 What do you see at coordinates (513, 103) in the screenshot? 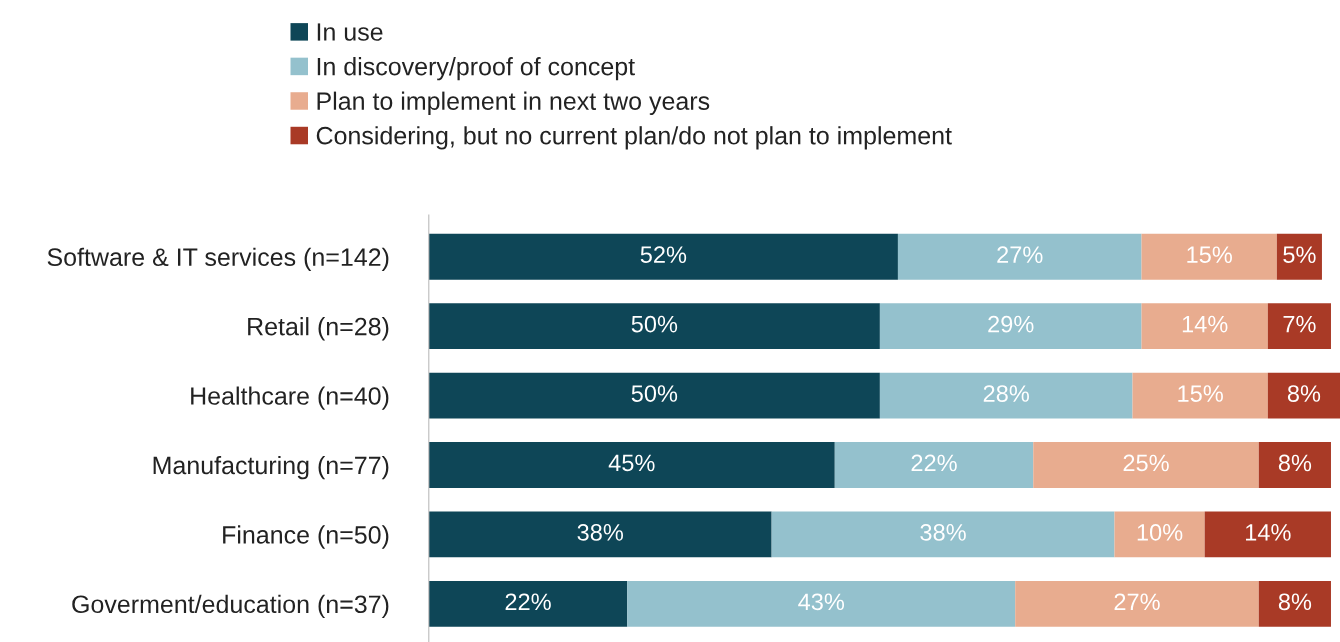
I see `legend-label: Plan to implement in next two years` at bounding box center [513, 103].